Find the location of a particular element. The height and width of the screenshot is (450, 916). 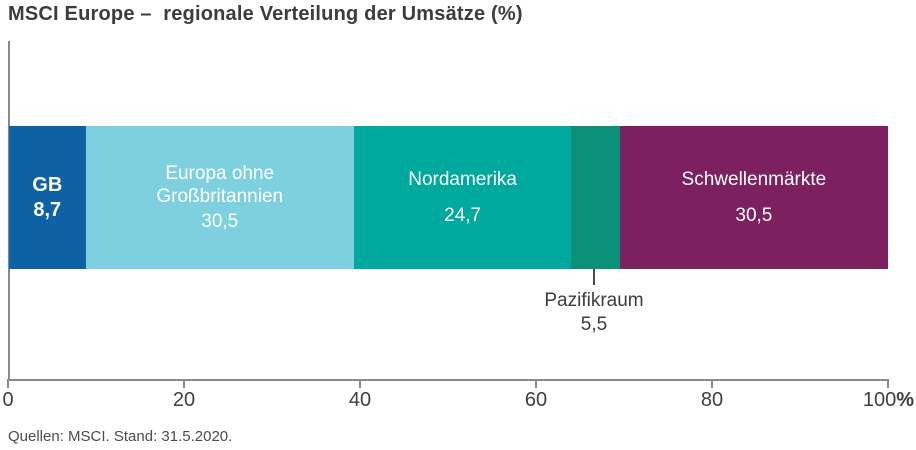

x-axis: 0 20 40 60 80 100% is located at coordinates (458, 399).